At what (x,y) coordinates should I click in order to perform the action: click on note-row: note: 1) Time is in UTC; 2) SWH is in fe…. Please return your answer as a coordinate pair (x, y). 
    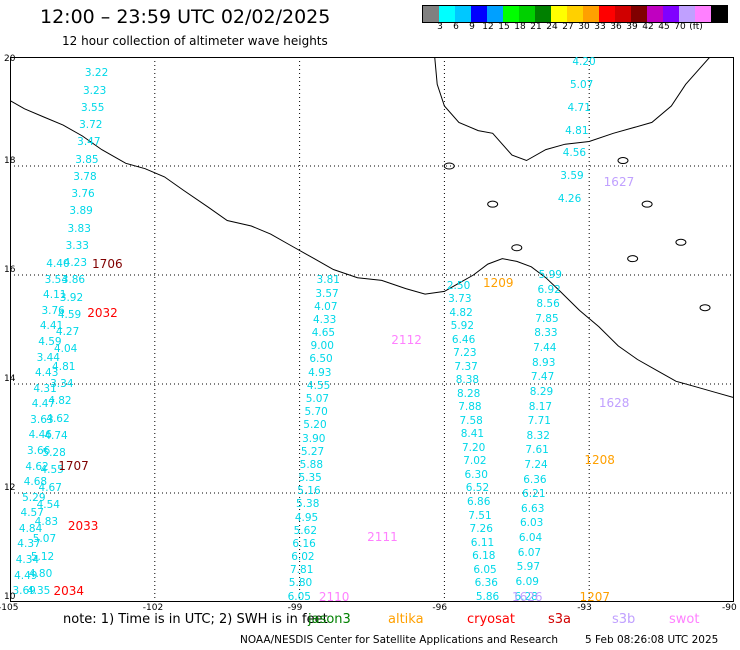
    Looking at the image, I should click on (370, 620).